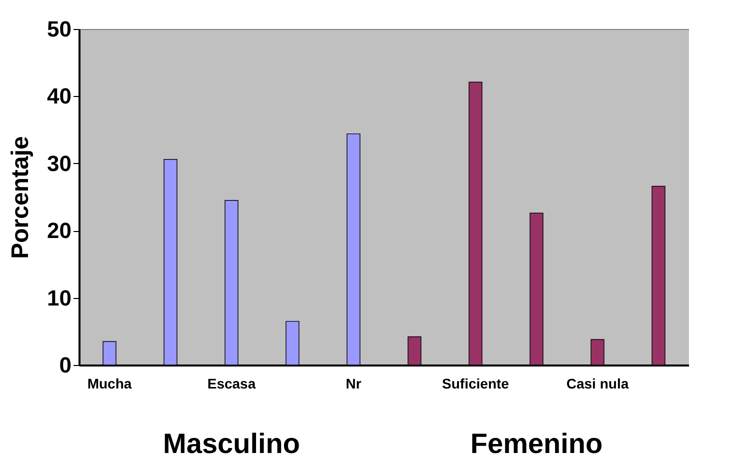 Image resolution: width=742 pixels, height=460 pixels. What do you see at coordinates (20, 197) in the screenshot?
I see `y-axis-title: Porcentaje` at bounding box center [20, 197].